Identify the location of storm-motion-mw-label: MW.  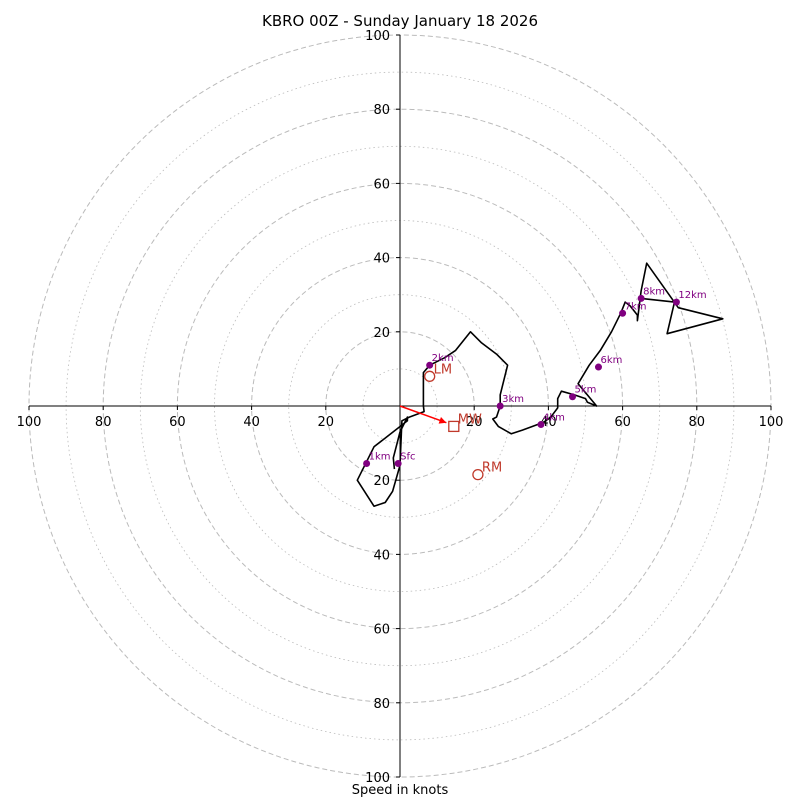
(470, 419).